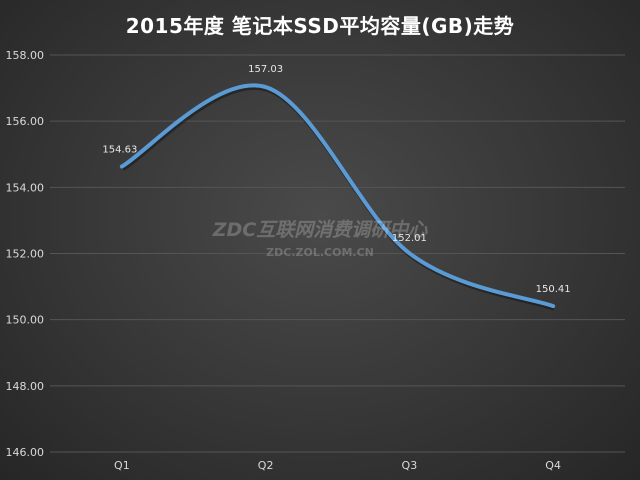 This screenshot has width=640, height=480. Describe the element at coordinates (25, 254) in the screenshot. I see `y-tick-label: 152.00` at that location.